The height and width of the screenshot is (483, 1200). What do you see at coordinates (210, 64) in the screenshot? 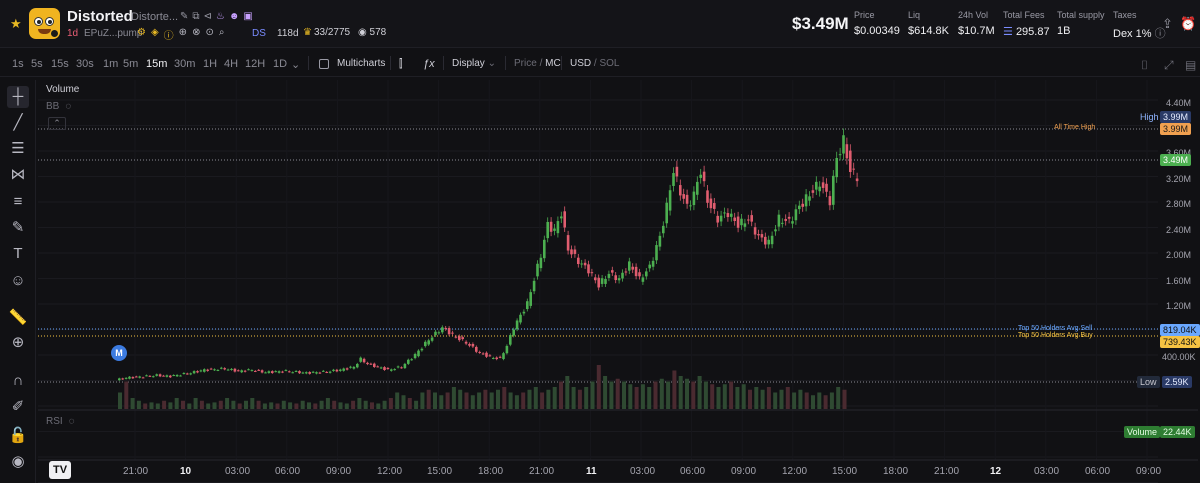
I see `timeframe-1h: 1H` at bounding box center [210, 64].